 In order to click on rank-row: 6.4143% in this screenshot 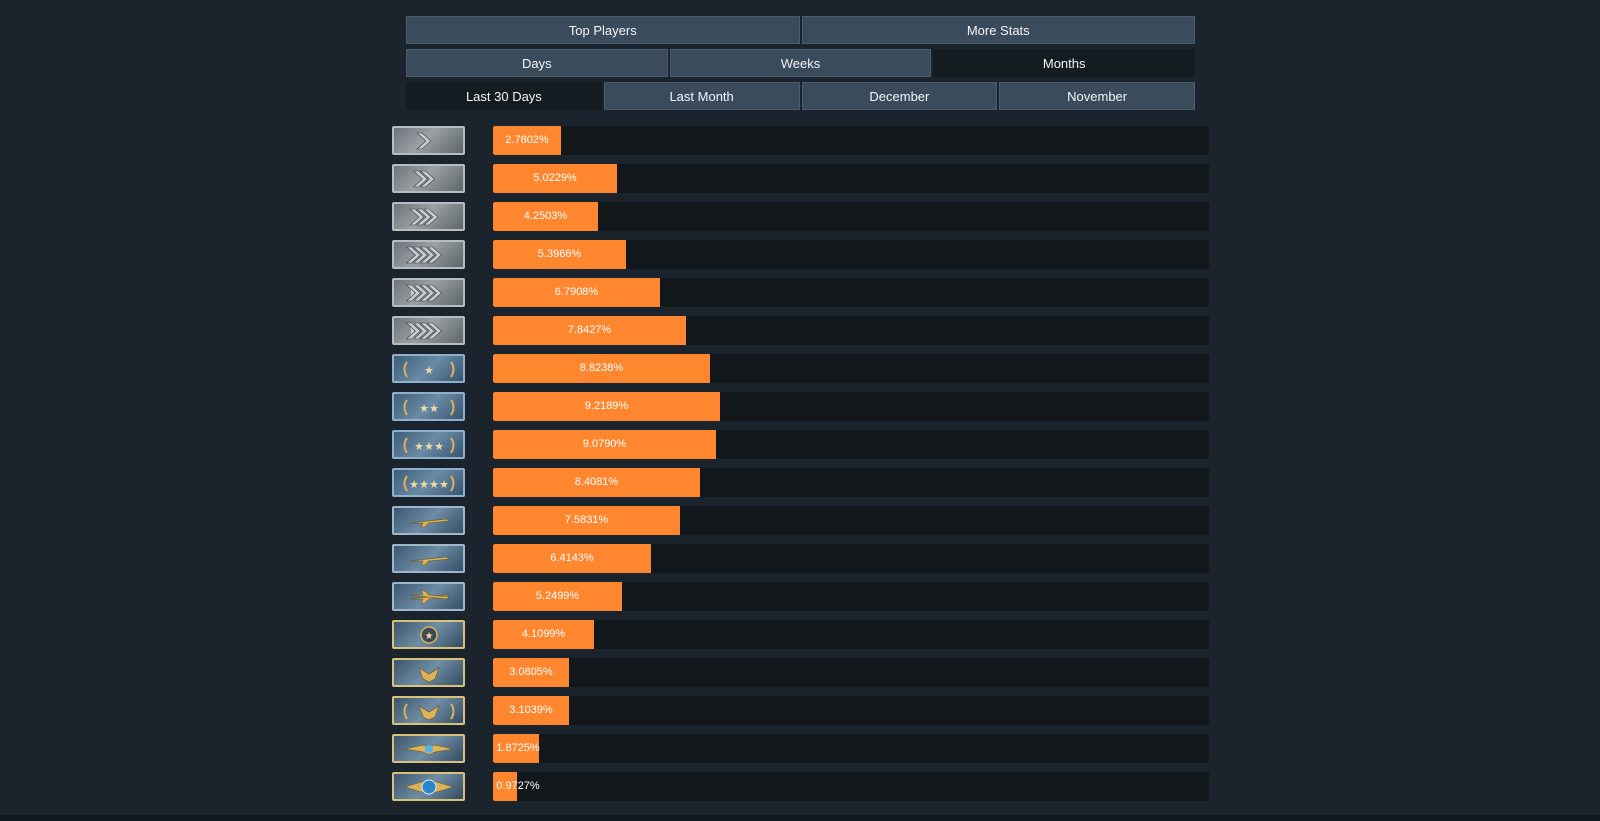, I will do `click(801, 558)`.